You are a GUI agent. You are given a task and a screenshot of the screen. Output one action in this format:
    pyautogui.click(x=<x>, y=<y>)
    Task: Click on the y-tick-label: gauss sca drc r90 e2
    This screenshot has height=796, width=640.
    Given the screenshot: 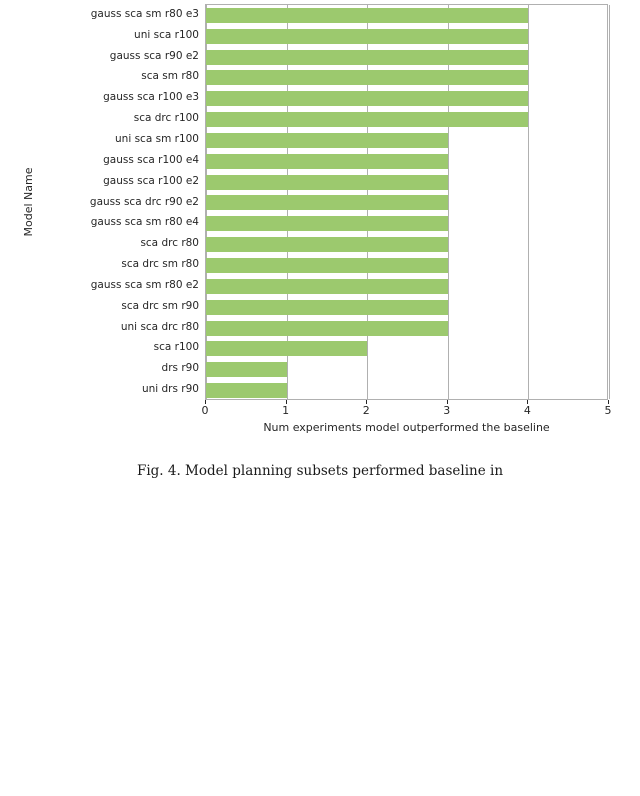 What is the action you would take?
    pyautogui.click(x=144, y=201)
    